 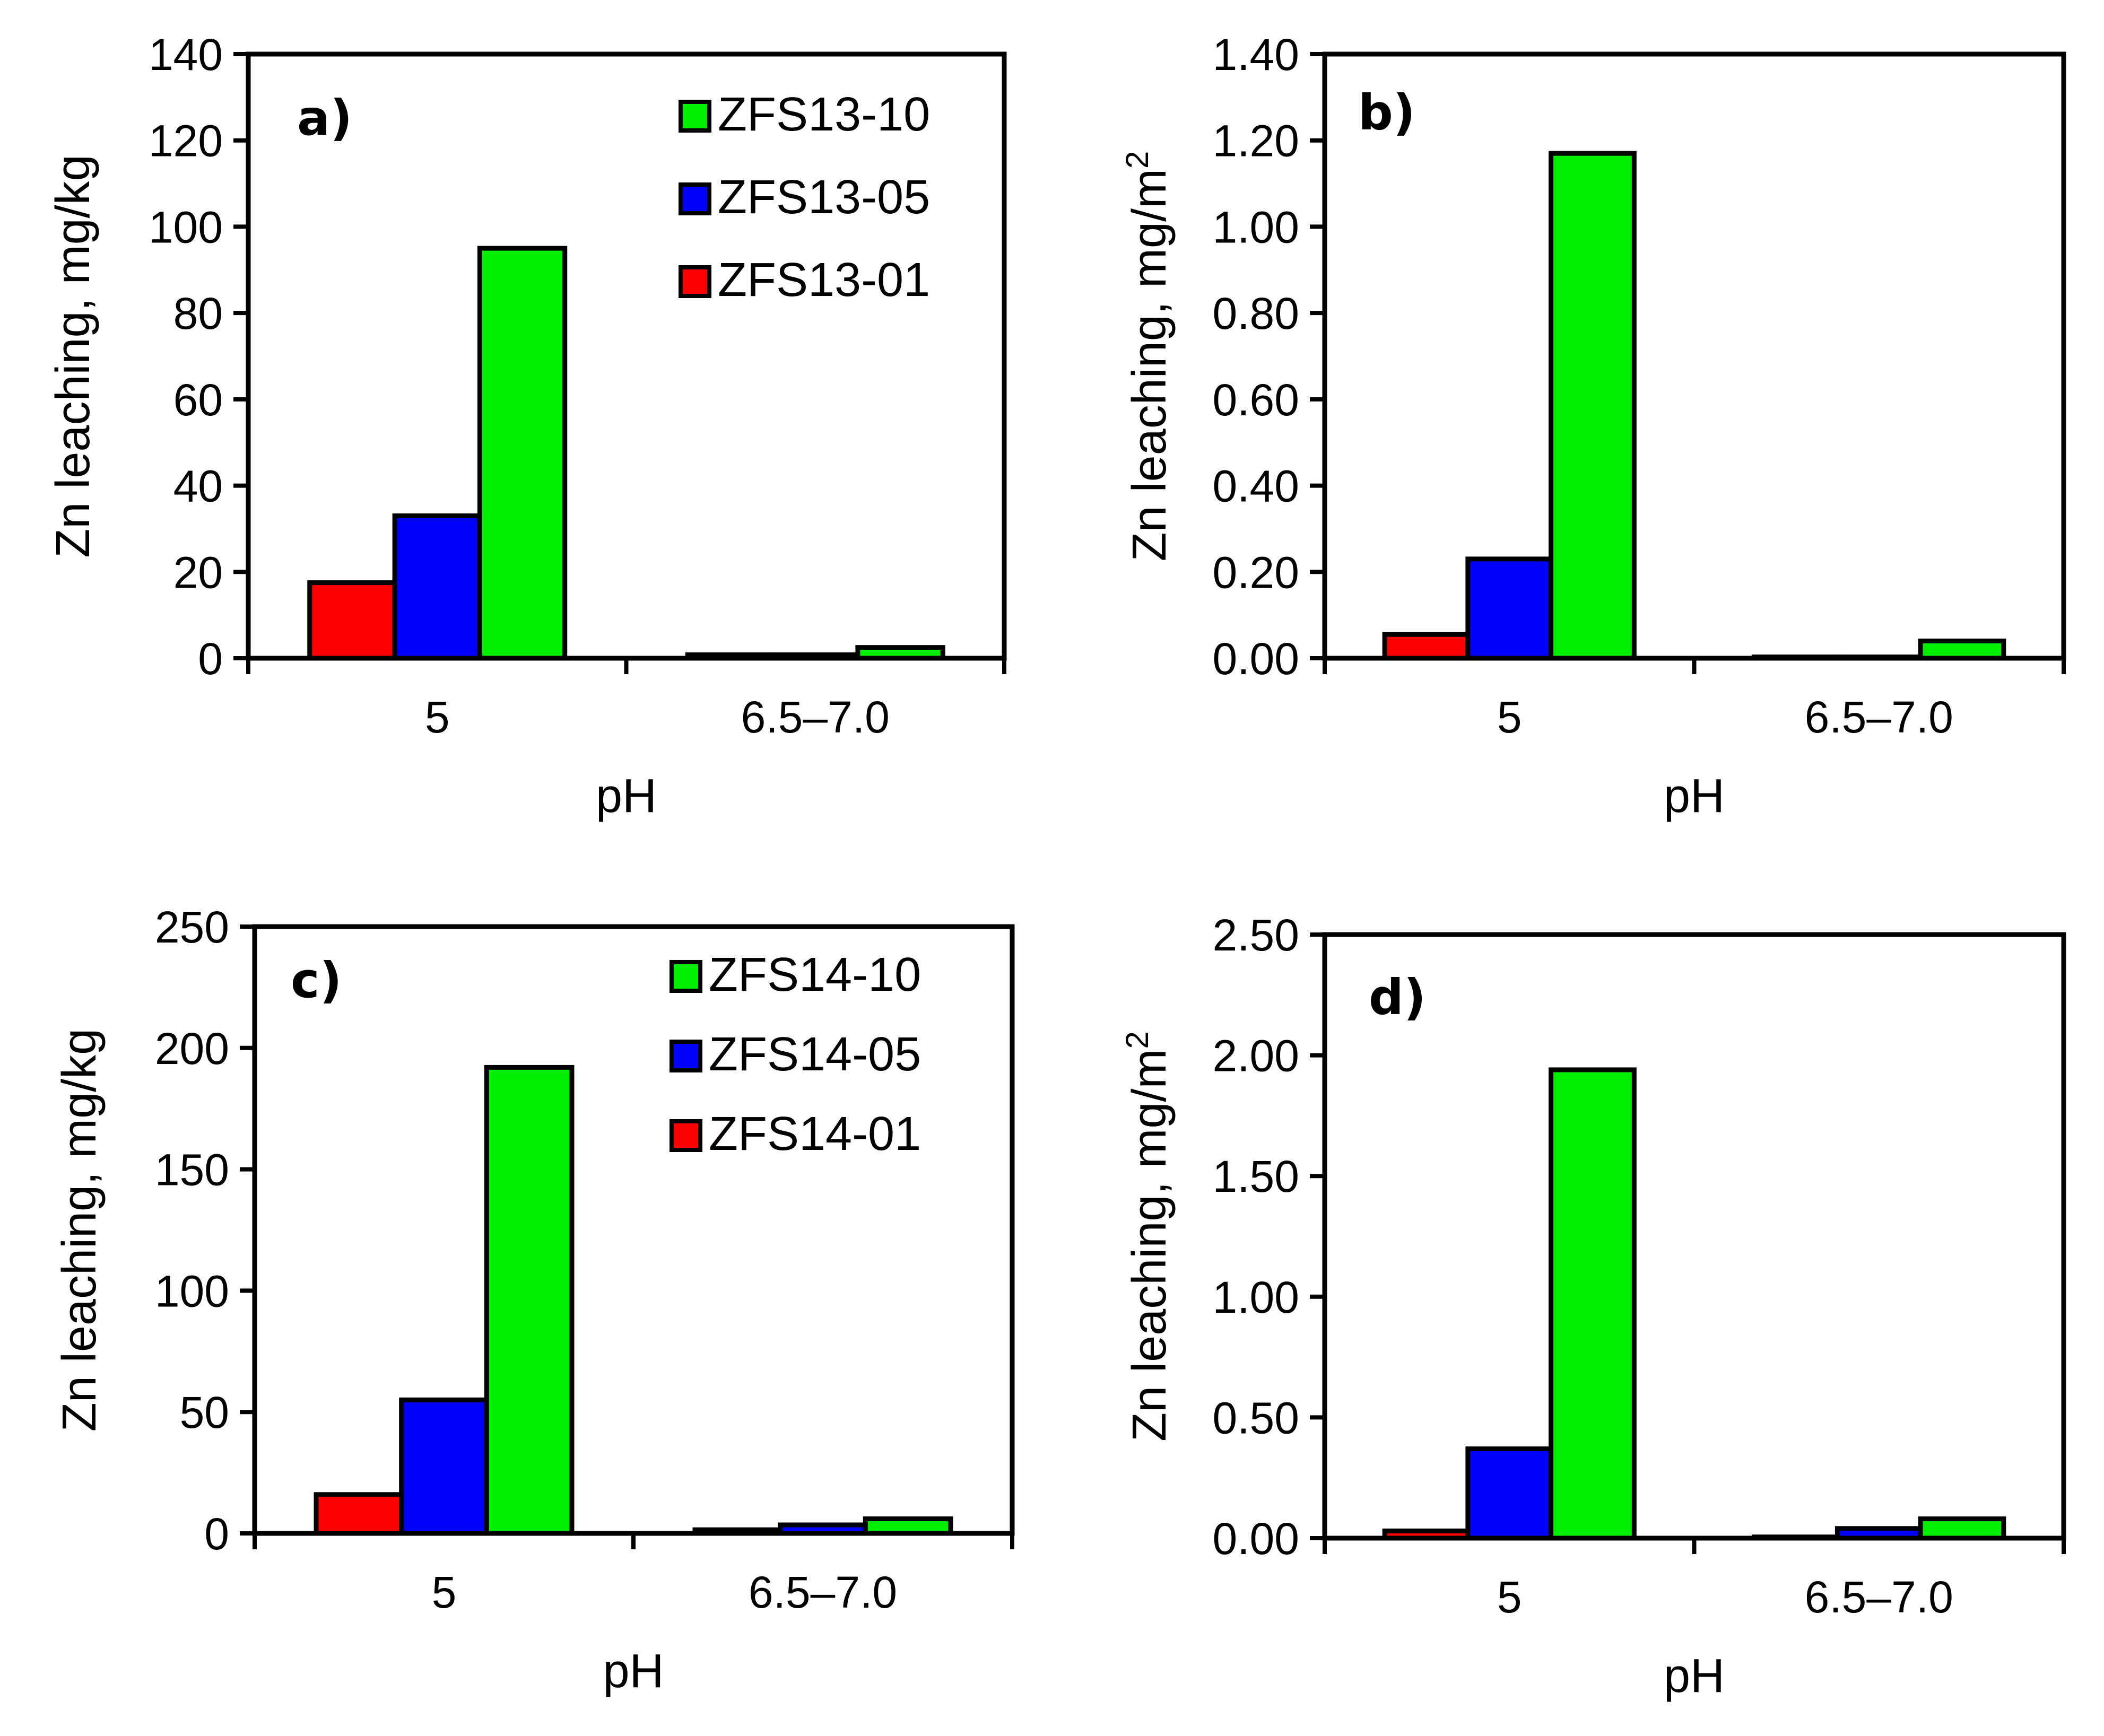 I want to click on y-tick-label: 140, so click(x=186, y=55).